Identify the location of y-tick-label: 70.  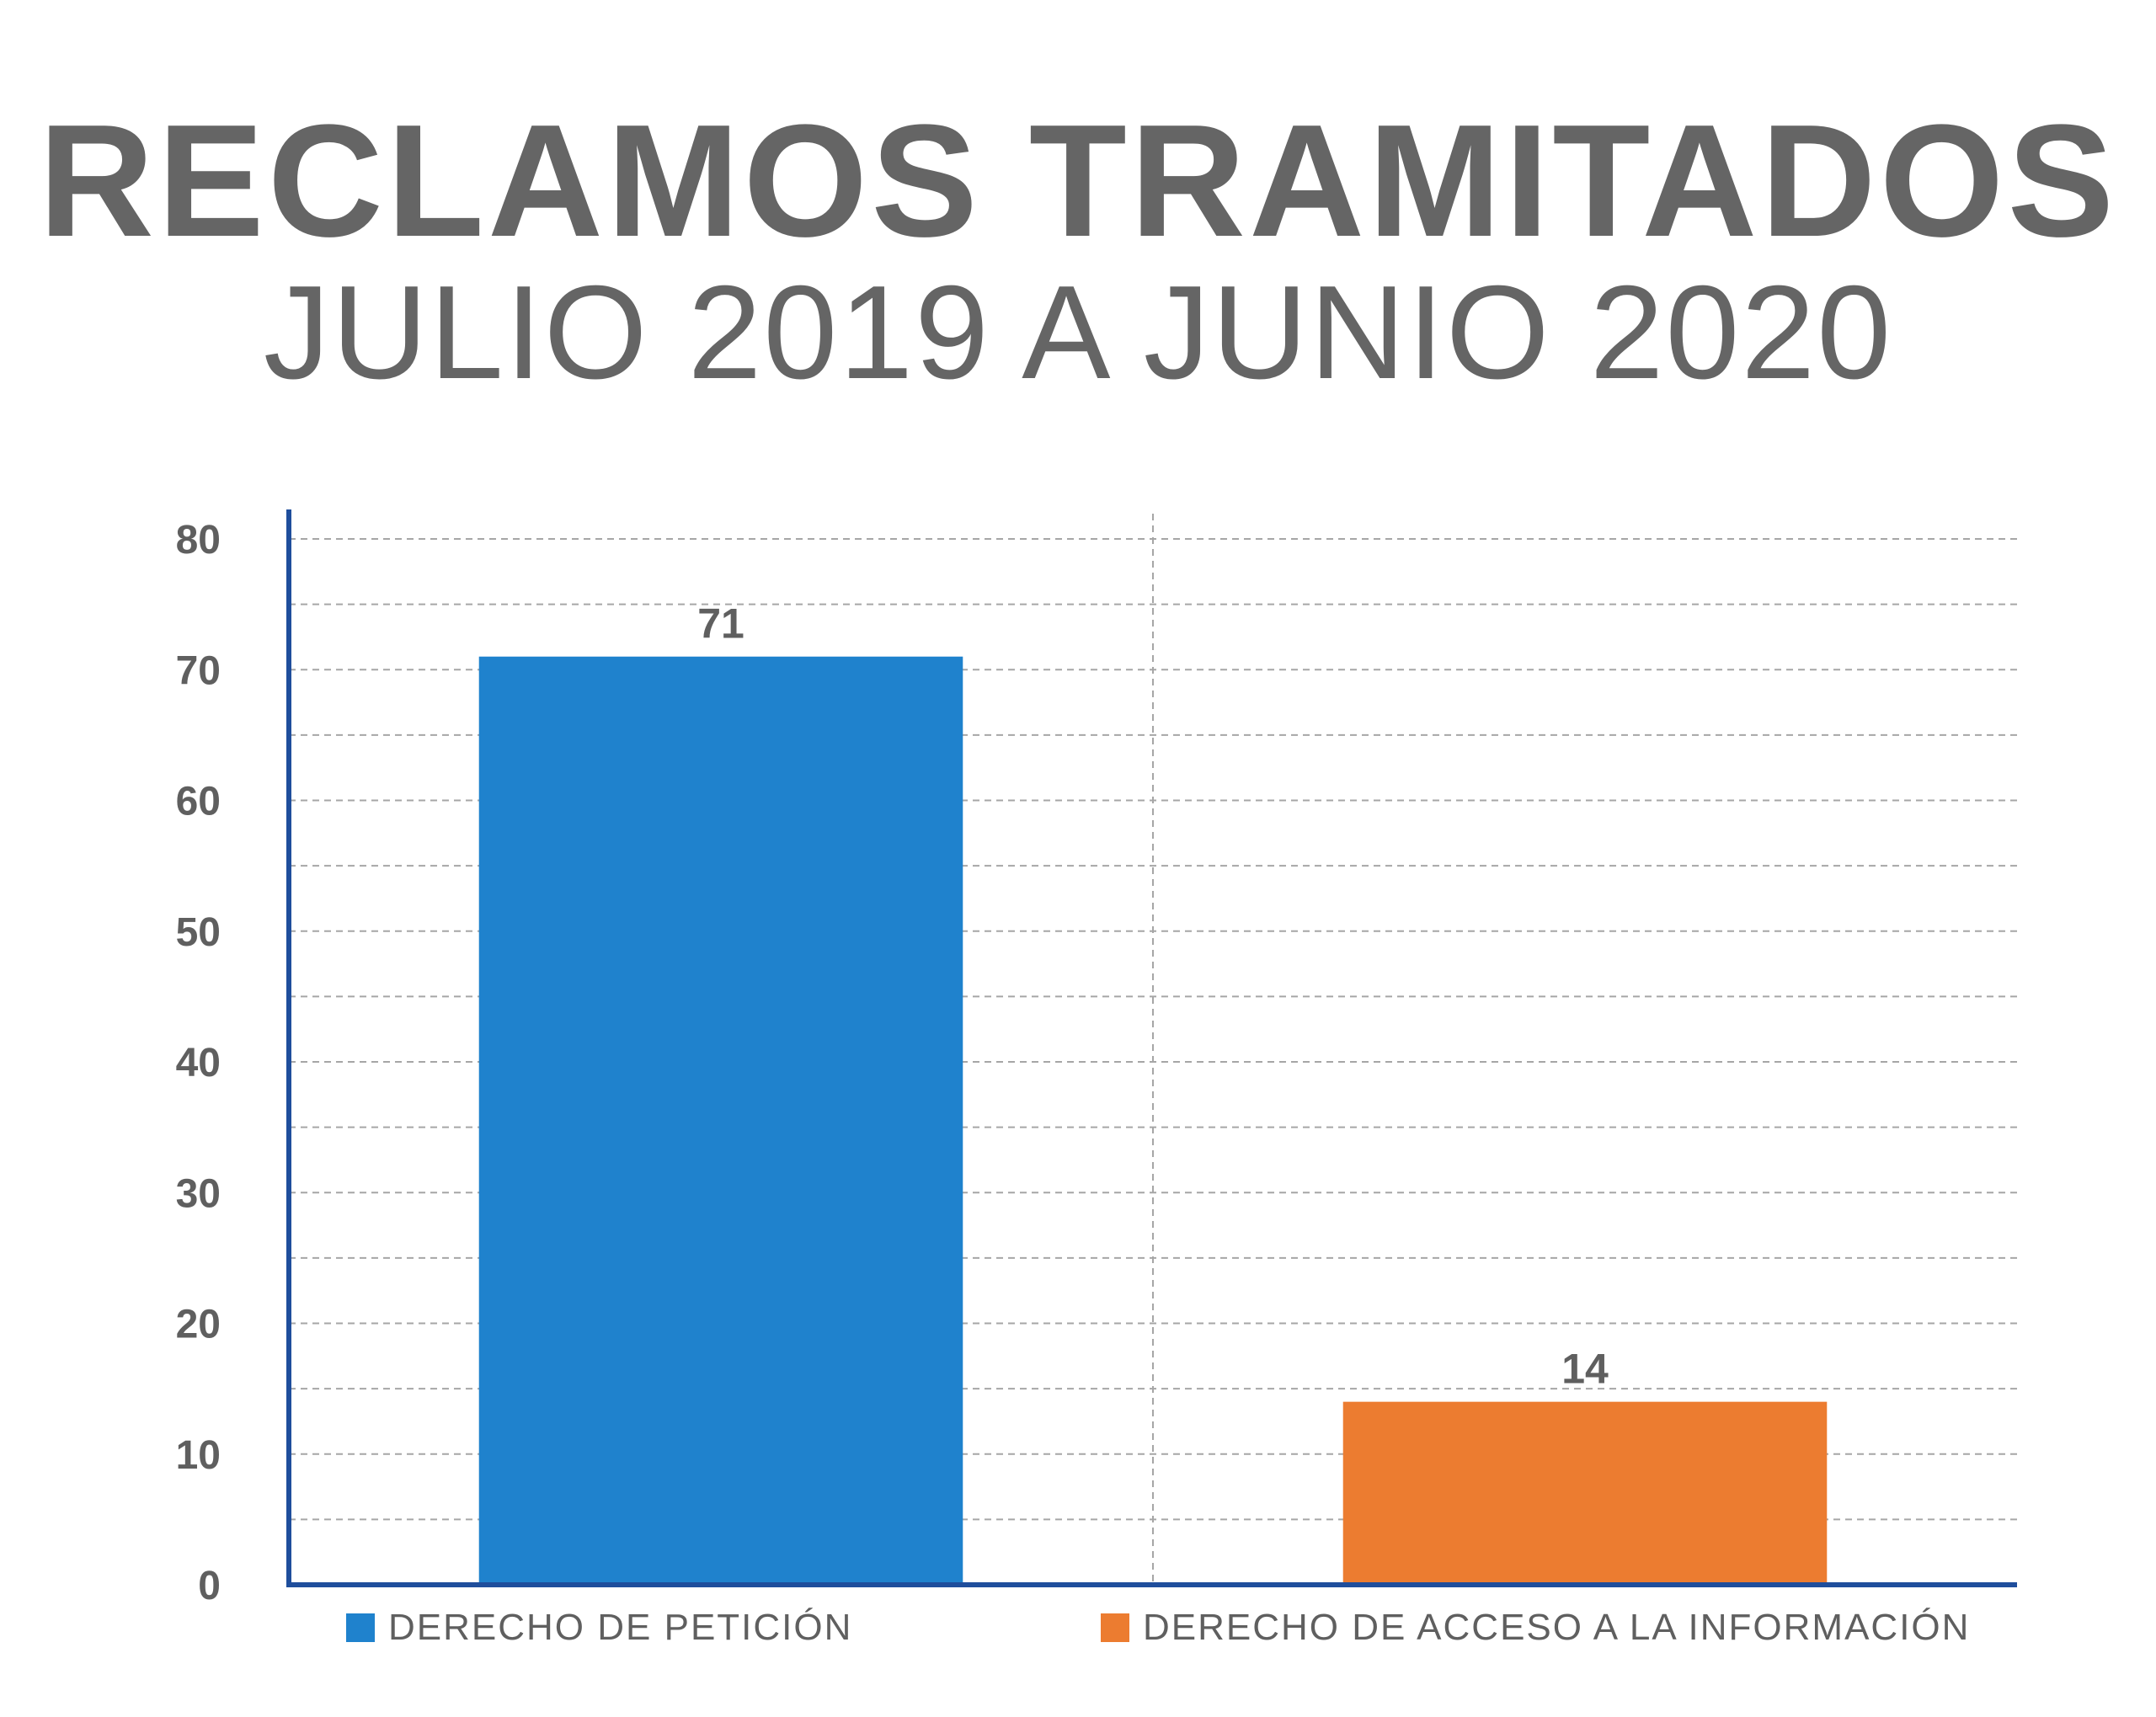
(198, 670).